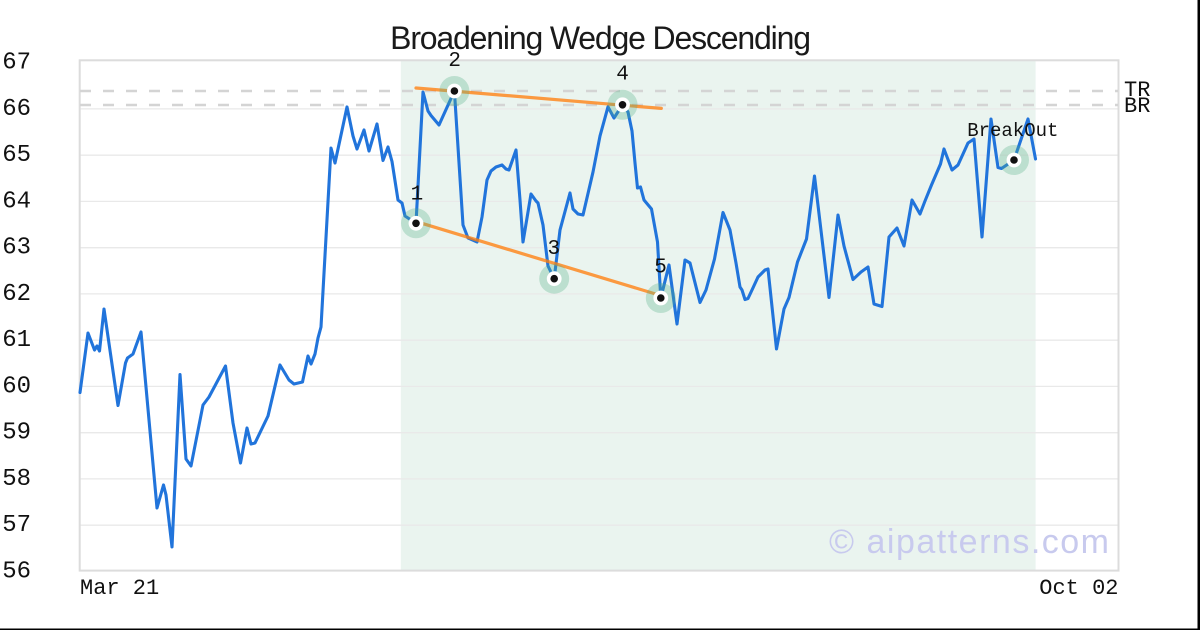  I want to click on svg-text: 66, so click(16, 109).